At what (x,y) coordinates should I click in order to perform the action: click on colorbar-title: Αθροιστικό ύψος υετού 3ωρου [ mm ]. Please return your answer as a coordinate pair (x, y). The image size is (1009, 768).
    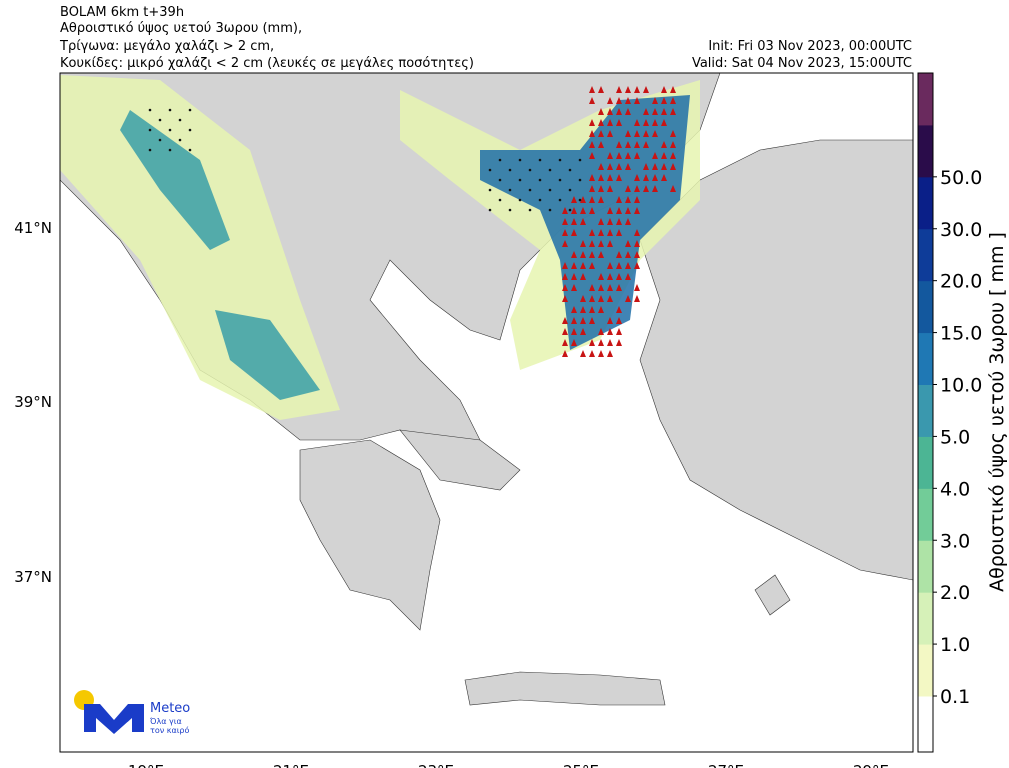
    Looking at the image, I should click on (997, 412).